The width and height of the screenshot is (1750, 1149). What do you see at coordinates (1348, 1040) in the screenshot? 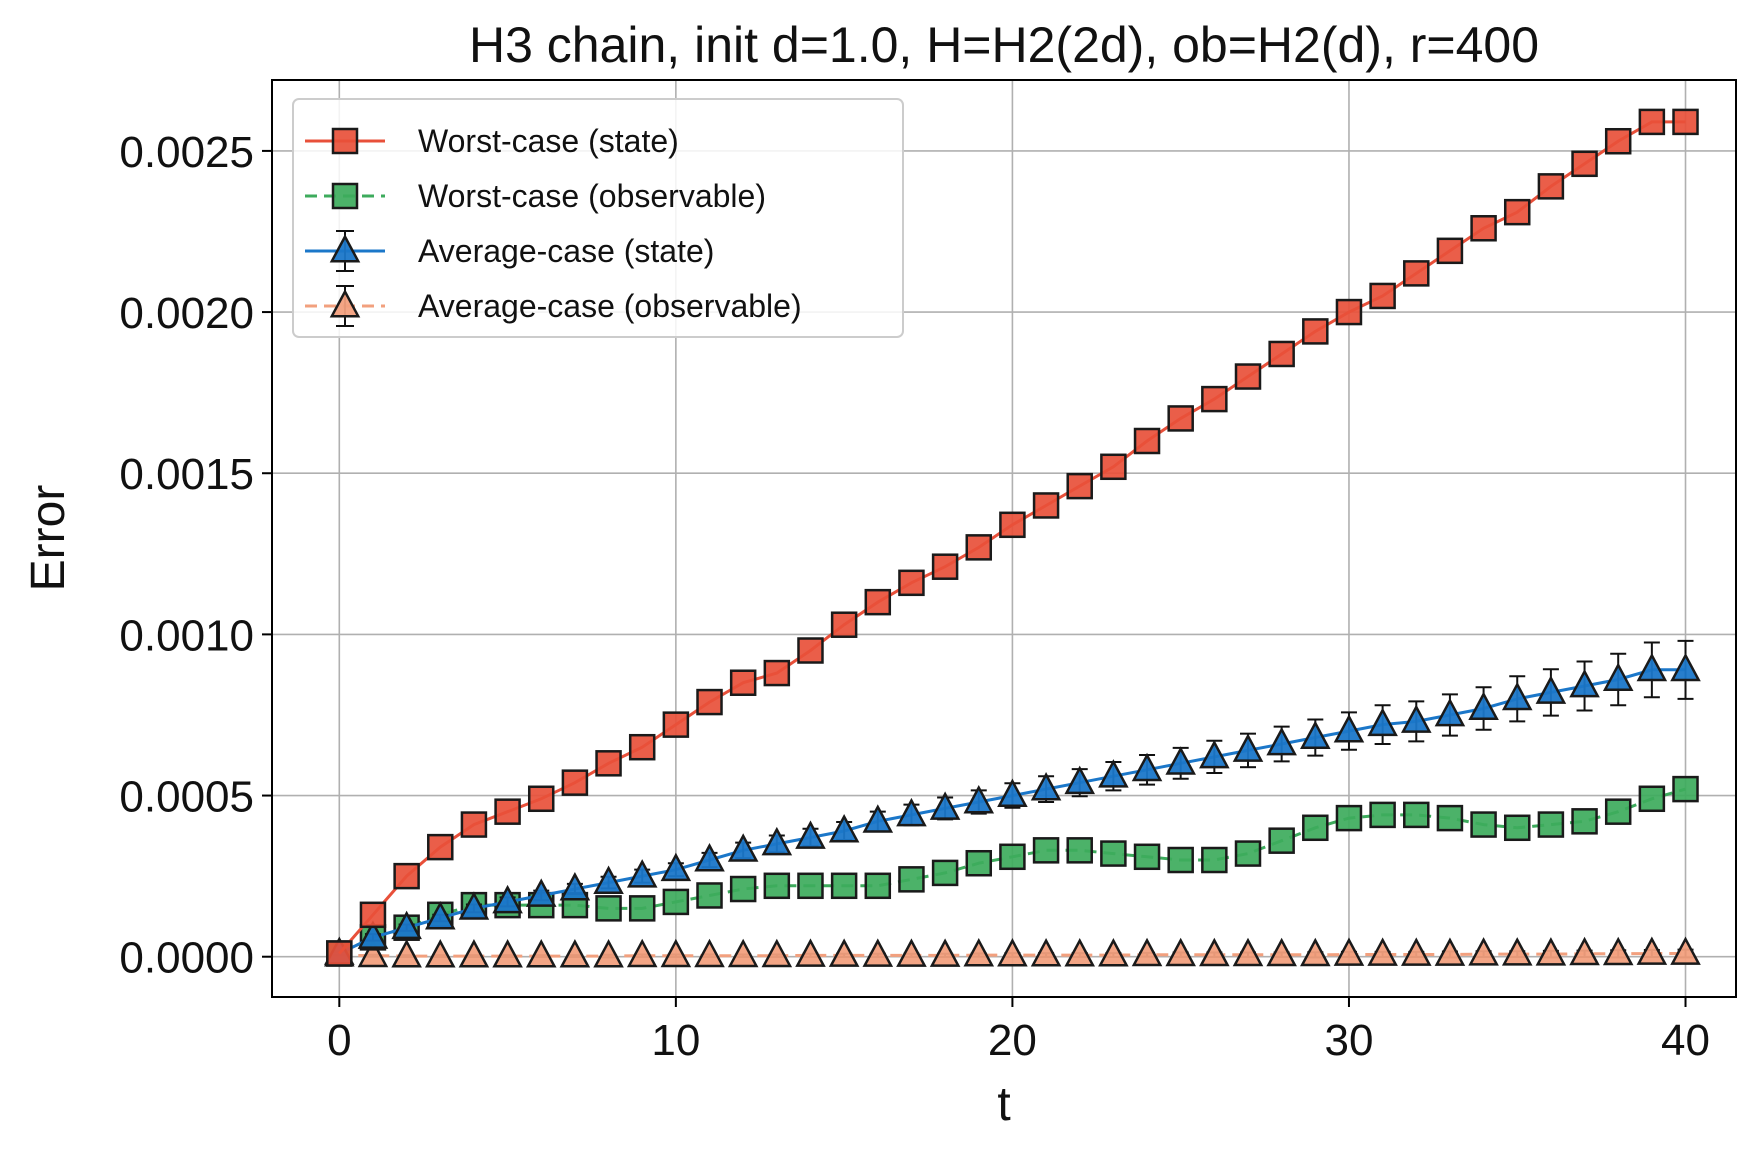
I see `x-tick-label: 30` at bounding box center [1348, 1040].